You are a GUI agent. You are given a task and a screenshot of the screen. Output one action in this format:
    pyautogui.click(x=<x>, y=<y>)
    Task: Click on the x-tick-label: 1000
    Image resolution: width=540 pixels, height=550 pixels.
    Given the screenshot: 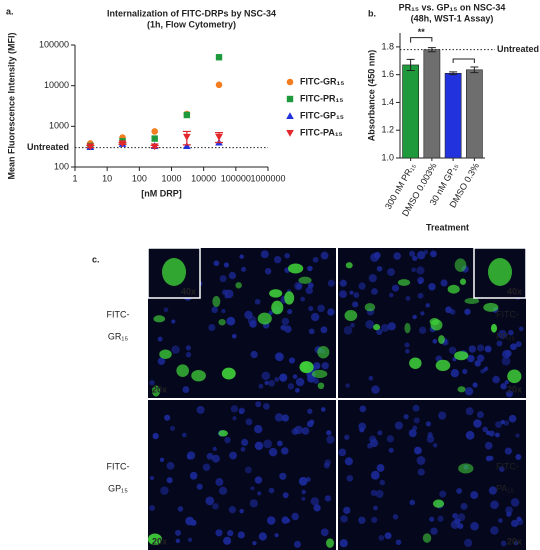 What is the action you would take?
    pyautogui.click(x=171, y=178)
    